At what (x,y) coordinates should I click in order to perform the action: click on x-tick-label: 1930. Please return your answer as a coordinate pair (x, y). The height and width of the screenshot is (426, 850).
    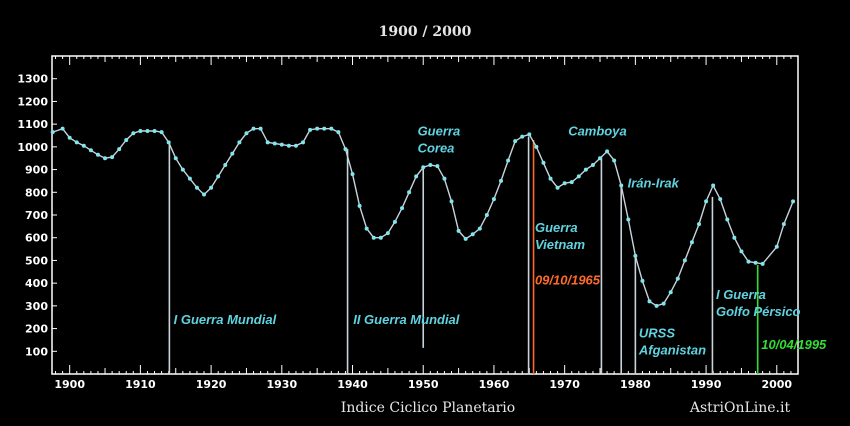
    Looking at the image, I should click on (281, 384).